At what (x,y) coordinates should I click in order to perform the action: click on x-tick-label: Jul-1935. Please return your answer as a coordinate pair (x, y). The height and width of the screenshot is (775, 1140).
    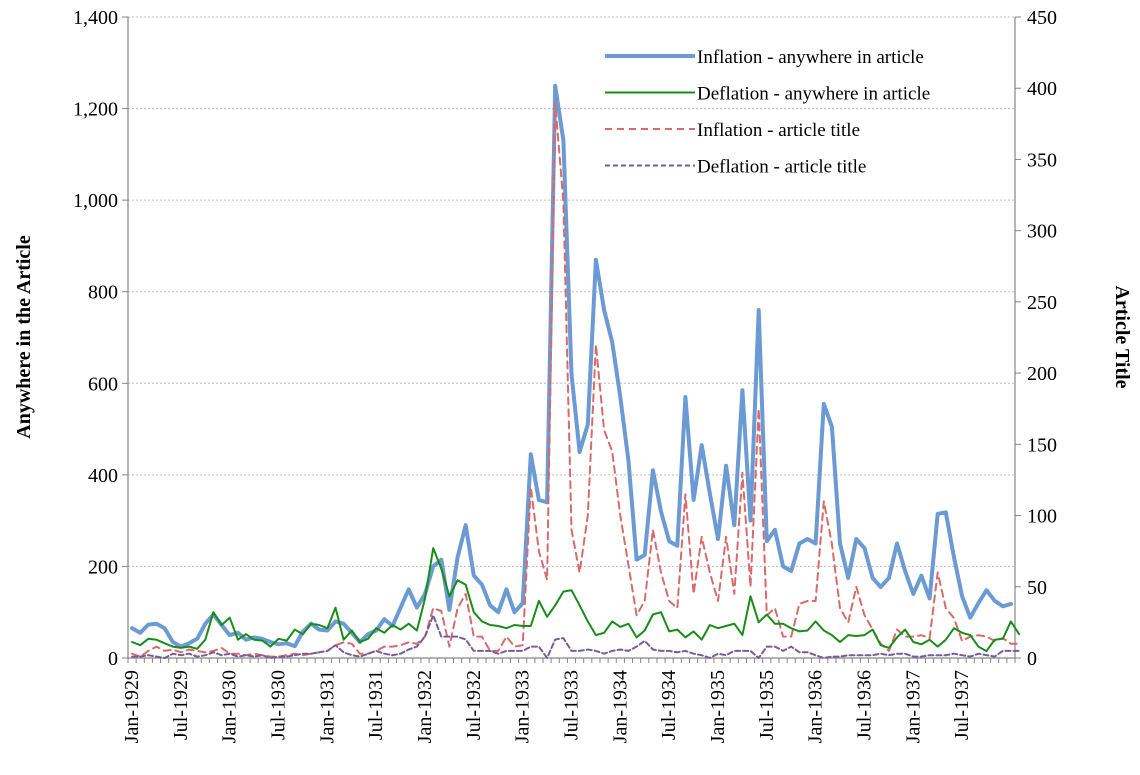
    Looking at the image, I should click on (767, 705).